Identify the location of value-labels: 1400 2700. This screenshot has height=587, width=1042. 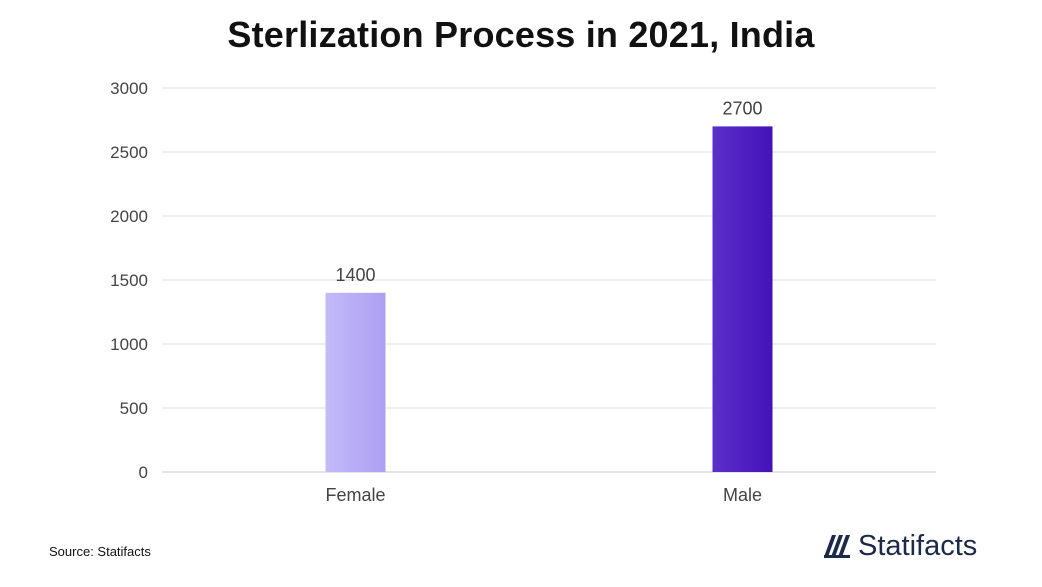
(548, 191).